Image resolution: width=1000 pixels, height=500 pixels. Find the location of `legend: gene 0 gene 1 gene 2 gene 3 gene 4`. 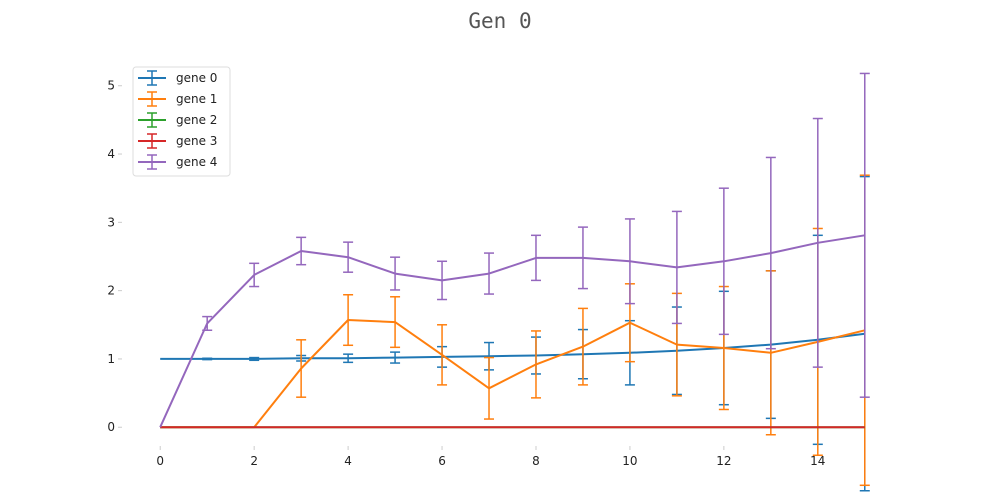

legend: gene 0 gene 1 gene 2 gene 3 gene 4 is located at coordinates (181, 121).